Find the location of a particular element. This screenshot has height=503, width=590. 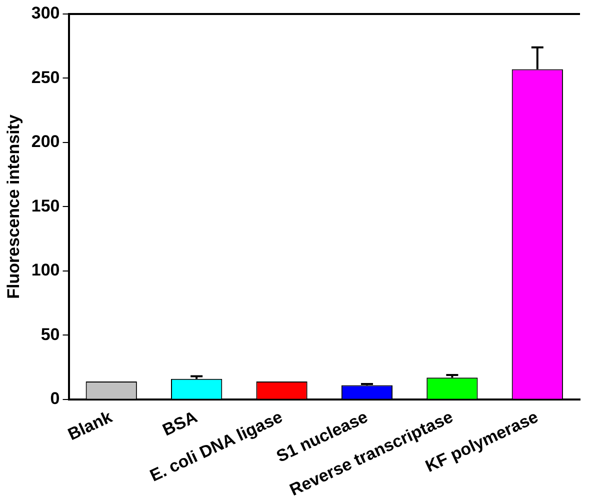

x-tick-label: BSA is located at coordinates (180, 423).